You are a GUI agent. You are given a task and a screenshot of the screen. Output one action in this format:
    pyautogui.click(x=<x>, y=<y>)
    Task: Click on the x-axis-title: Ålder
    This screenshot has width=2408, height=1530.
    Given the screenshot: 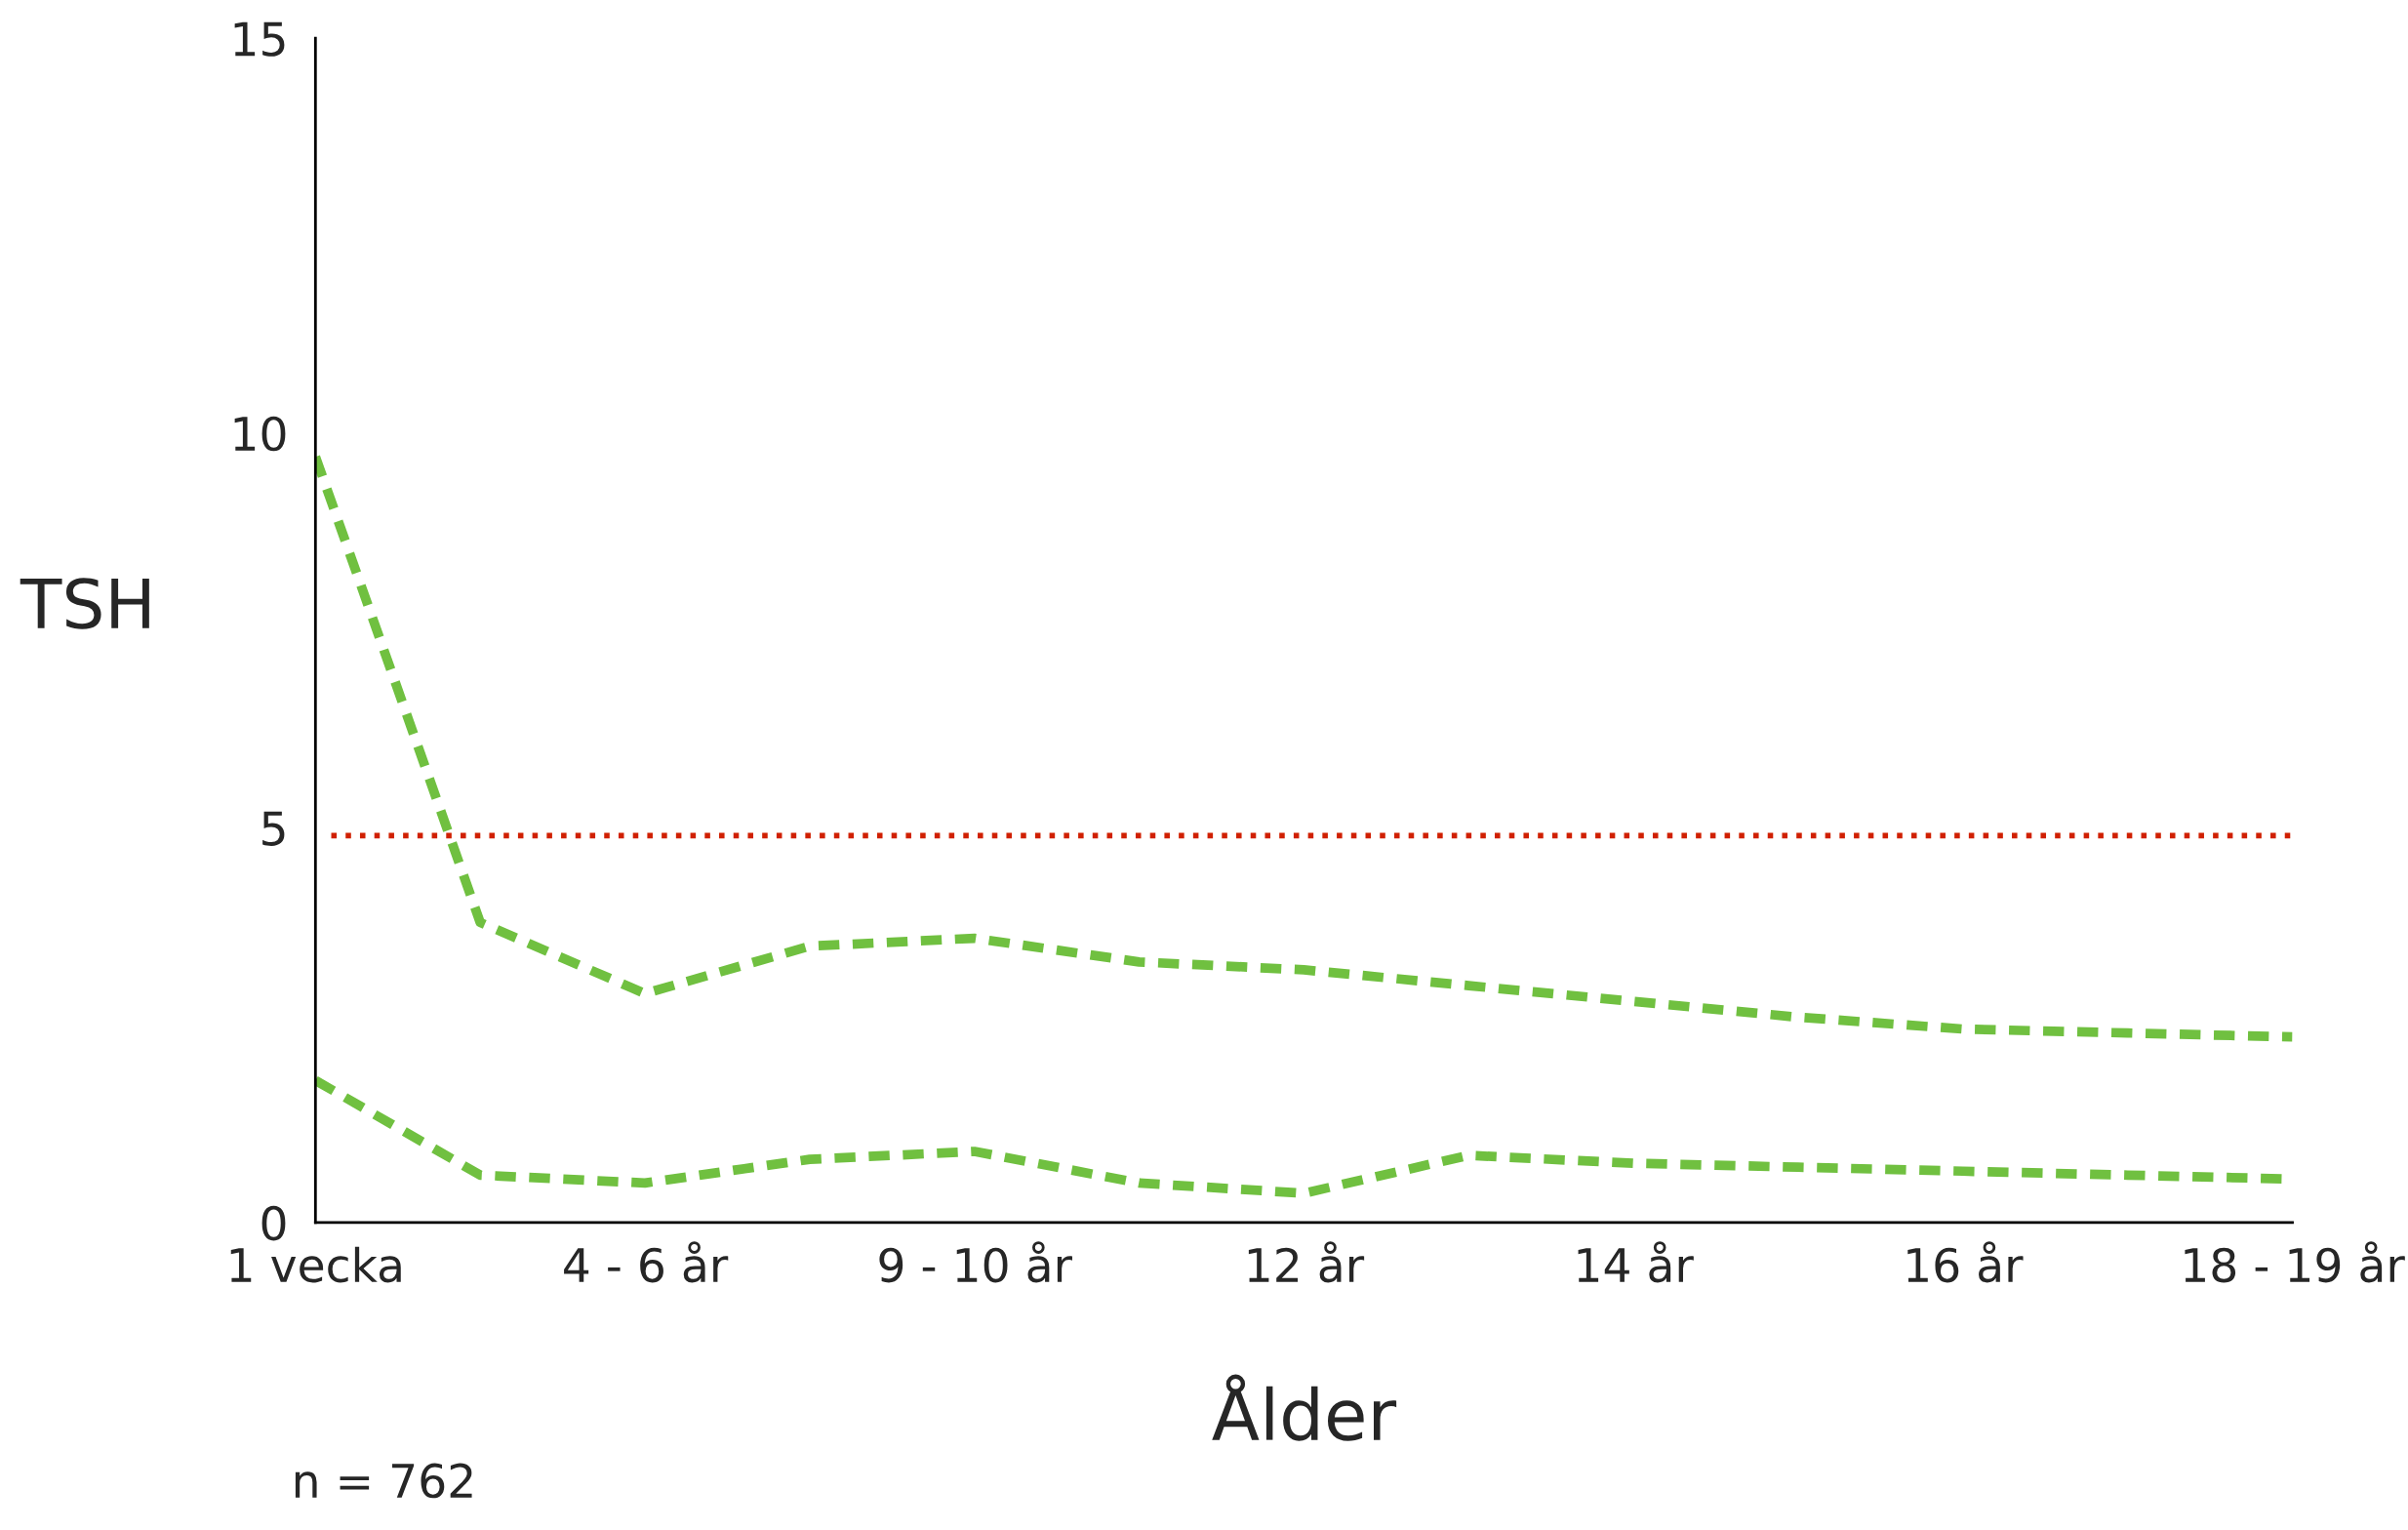 What is the action you would take?
    pyautogui.click(x=1304, y=1407)
    